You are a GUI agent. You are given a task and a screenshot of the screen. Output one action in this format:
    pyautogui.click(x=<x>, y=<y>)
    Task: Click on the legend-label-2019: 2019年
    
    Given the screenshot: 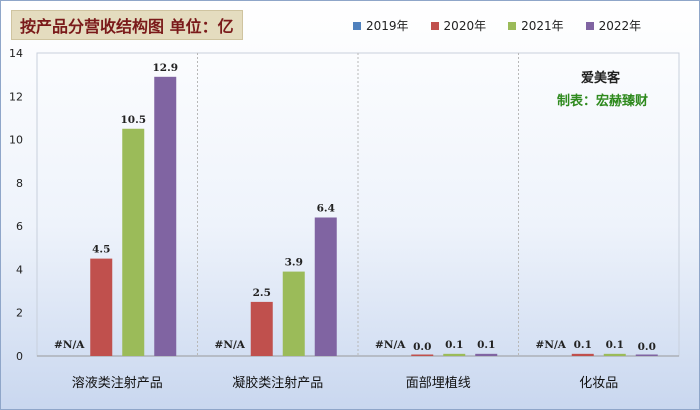 What is the action you would take?
    pyautogui.click(x=387, y=26)
    